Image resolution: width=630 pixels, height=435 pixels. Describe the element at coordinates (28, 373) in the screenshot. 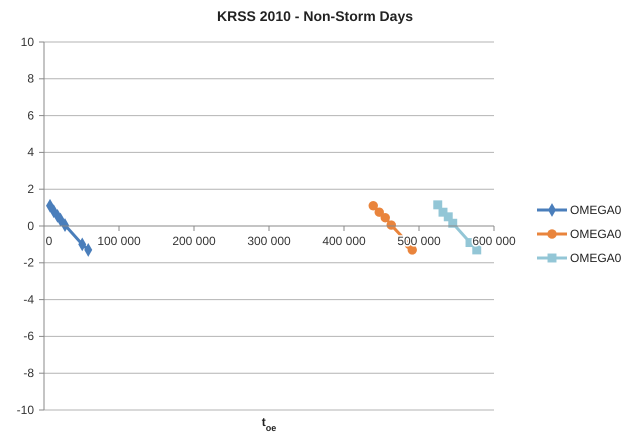

I see `y-tick-label: -8` at that location.